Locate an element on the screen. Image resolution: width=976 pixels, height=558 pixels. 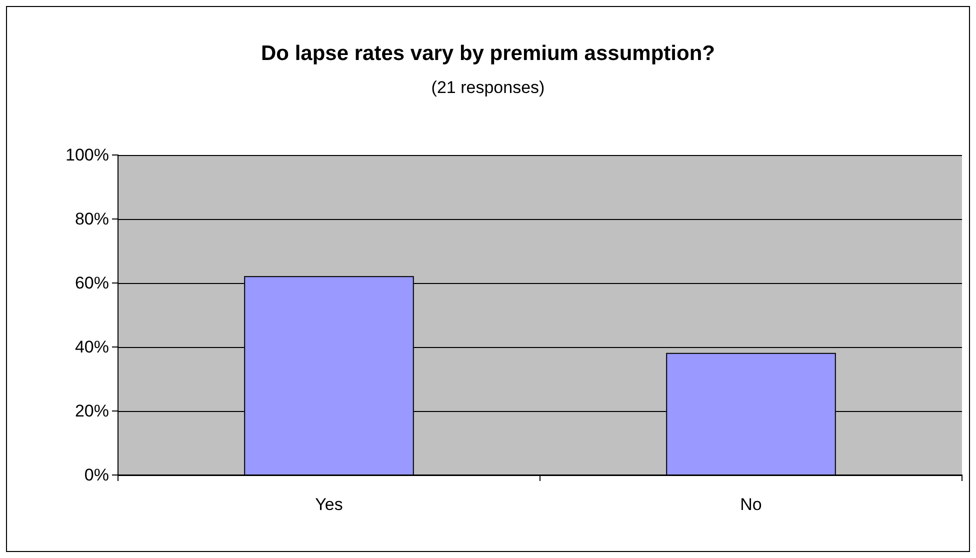
x-tick-label: Yes is located at coordinates (329, 504).